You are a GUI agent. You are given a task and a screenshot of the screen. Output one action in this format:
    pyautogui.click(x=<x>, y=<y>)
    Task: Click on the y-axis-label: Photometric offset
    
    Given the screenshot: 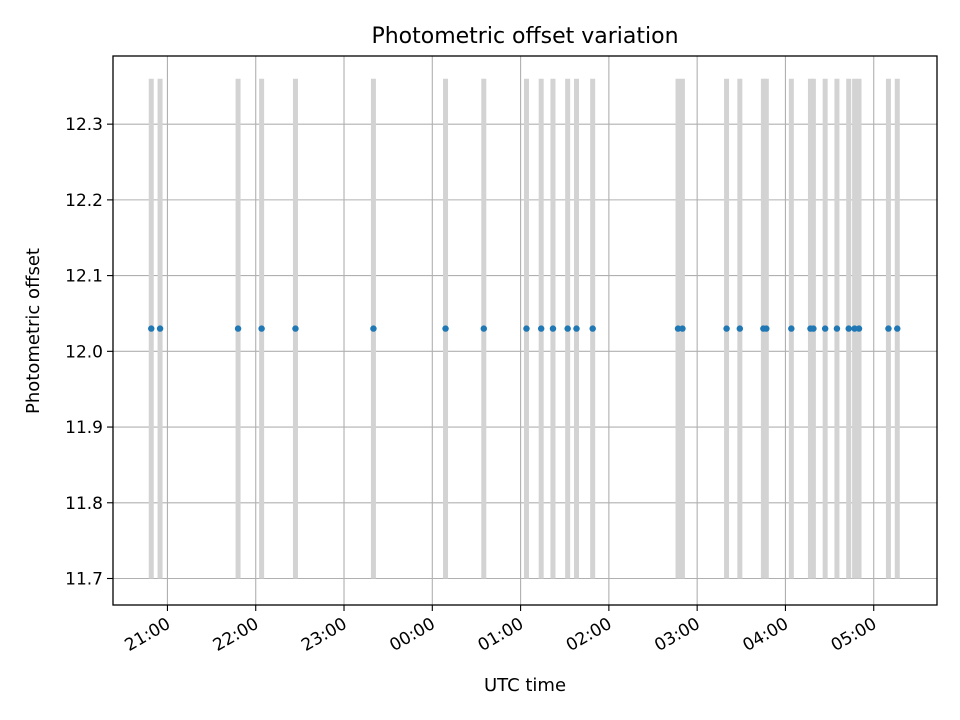 What is the action you would take?
    pyautogui.click(x=33, y=331)
    